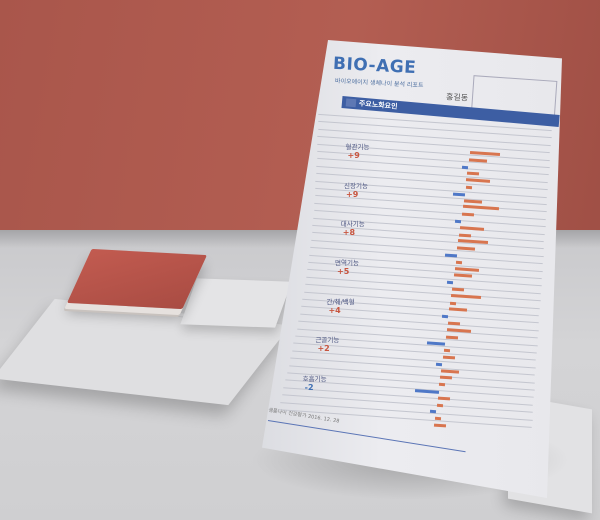  I want to click on section-label: 간/췌/백혈, so click(340, 301).